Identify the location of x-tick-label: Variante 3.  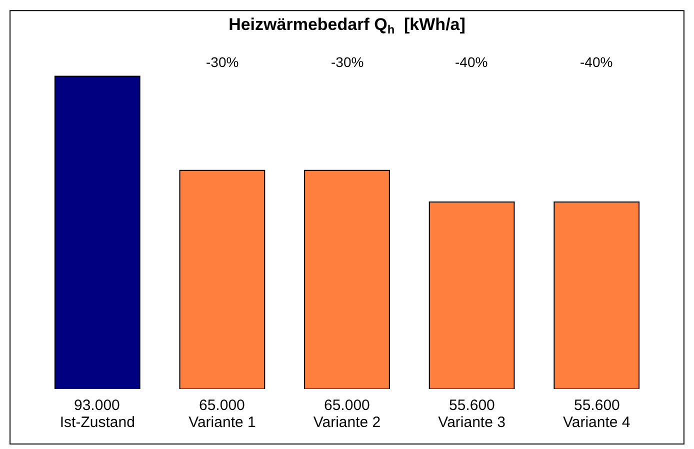
(472, 422).